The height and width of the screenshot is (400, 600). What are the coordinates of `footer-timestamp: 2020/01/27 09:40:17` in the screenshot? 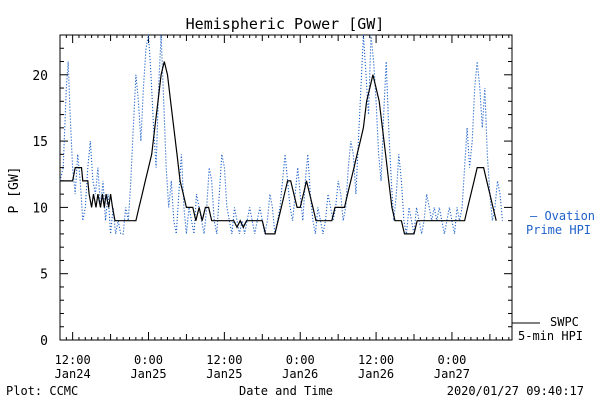 It's located at (515, 391).